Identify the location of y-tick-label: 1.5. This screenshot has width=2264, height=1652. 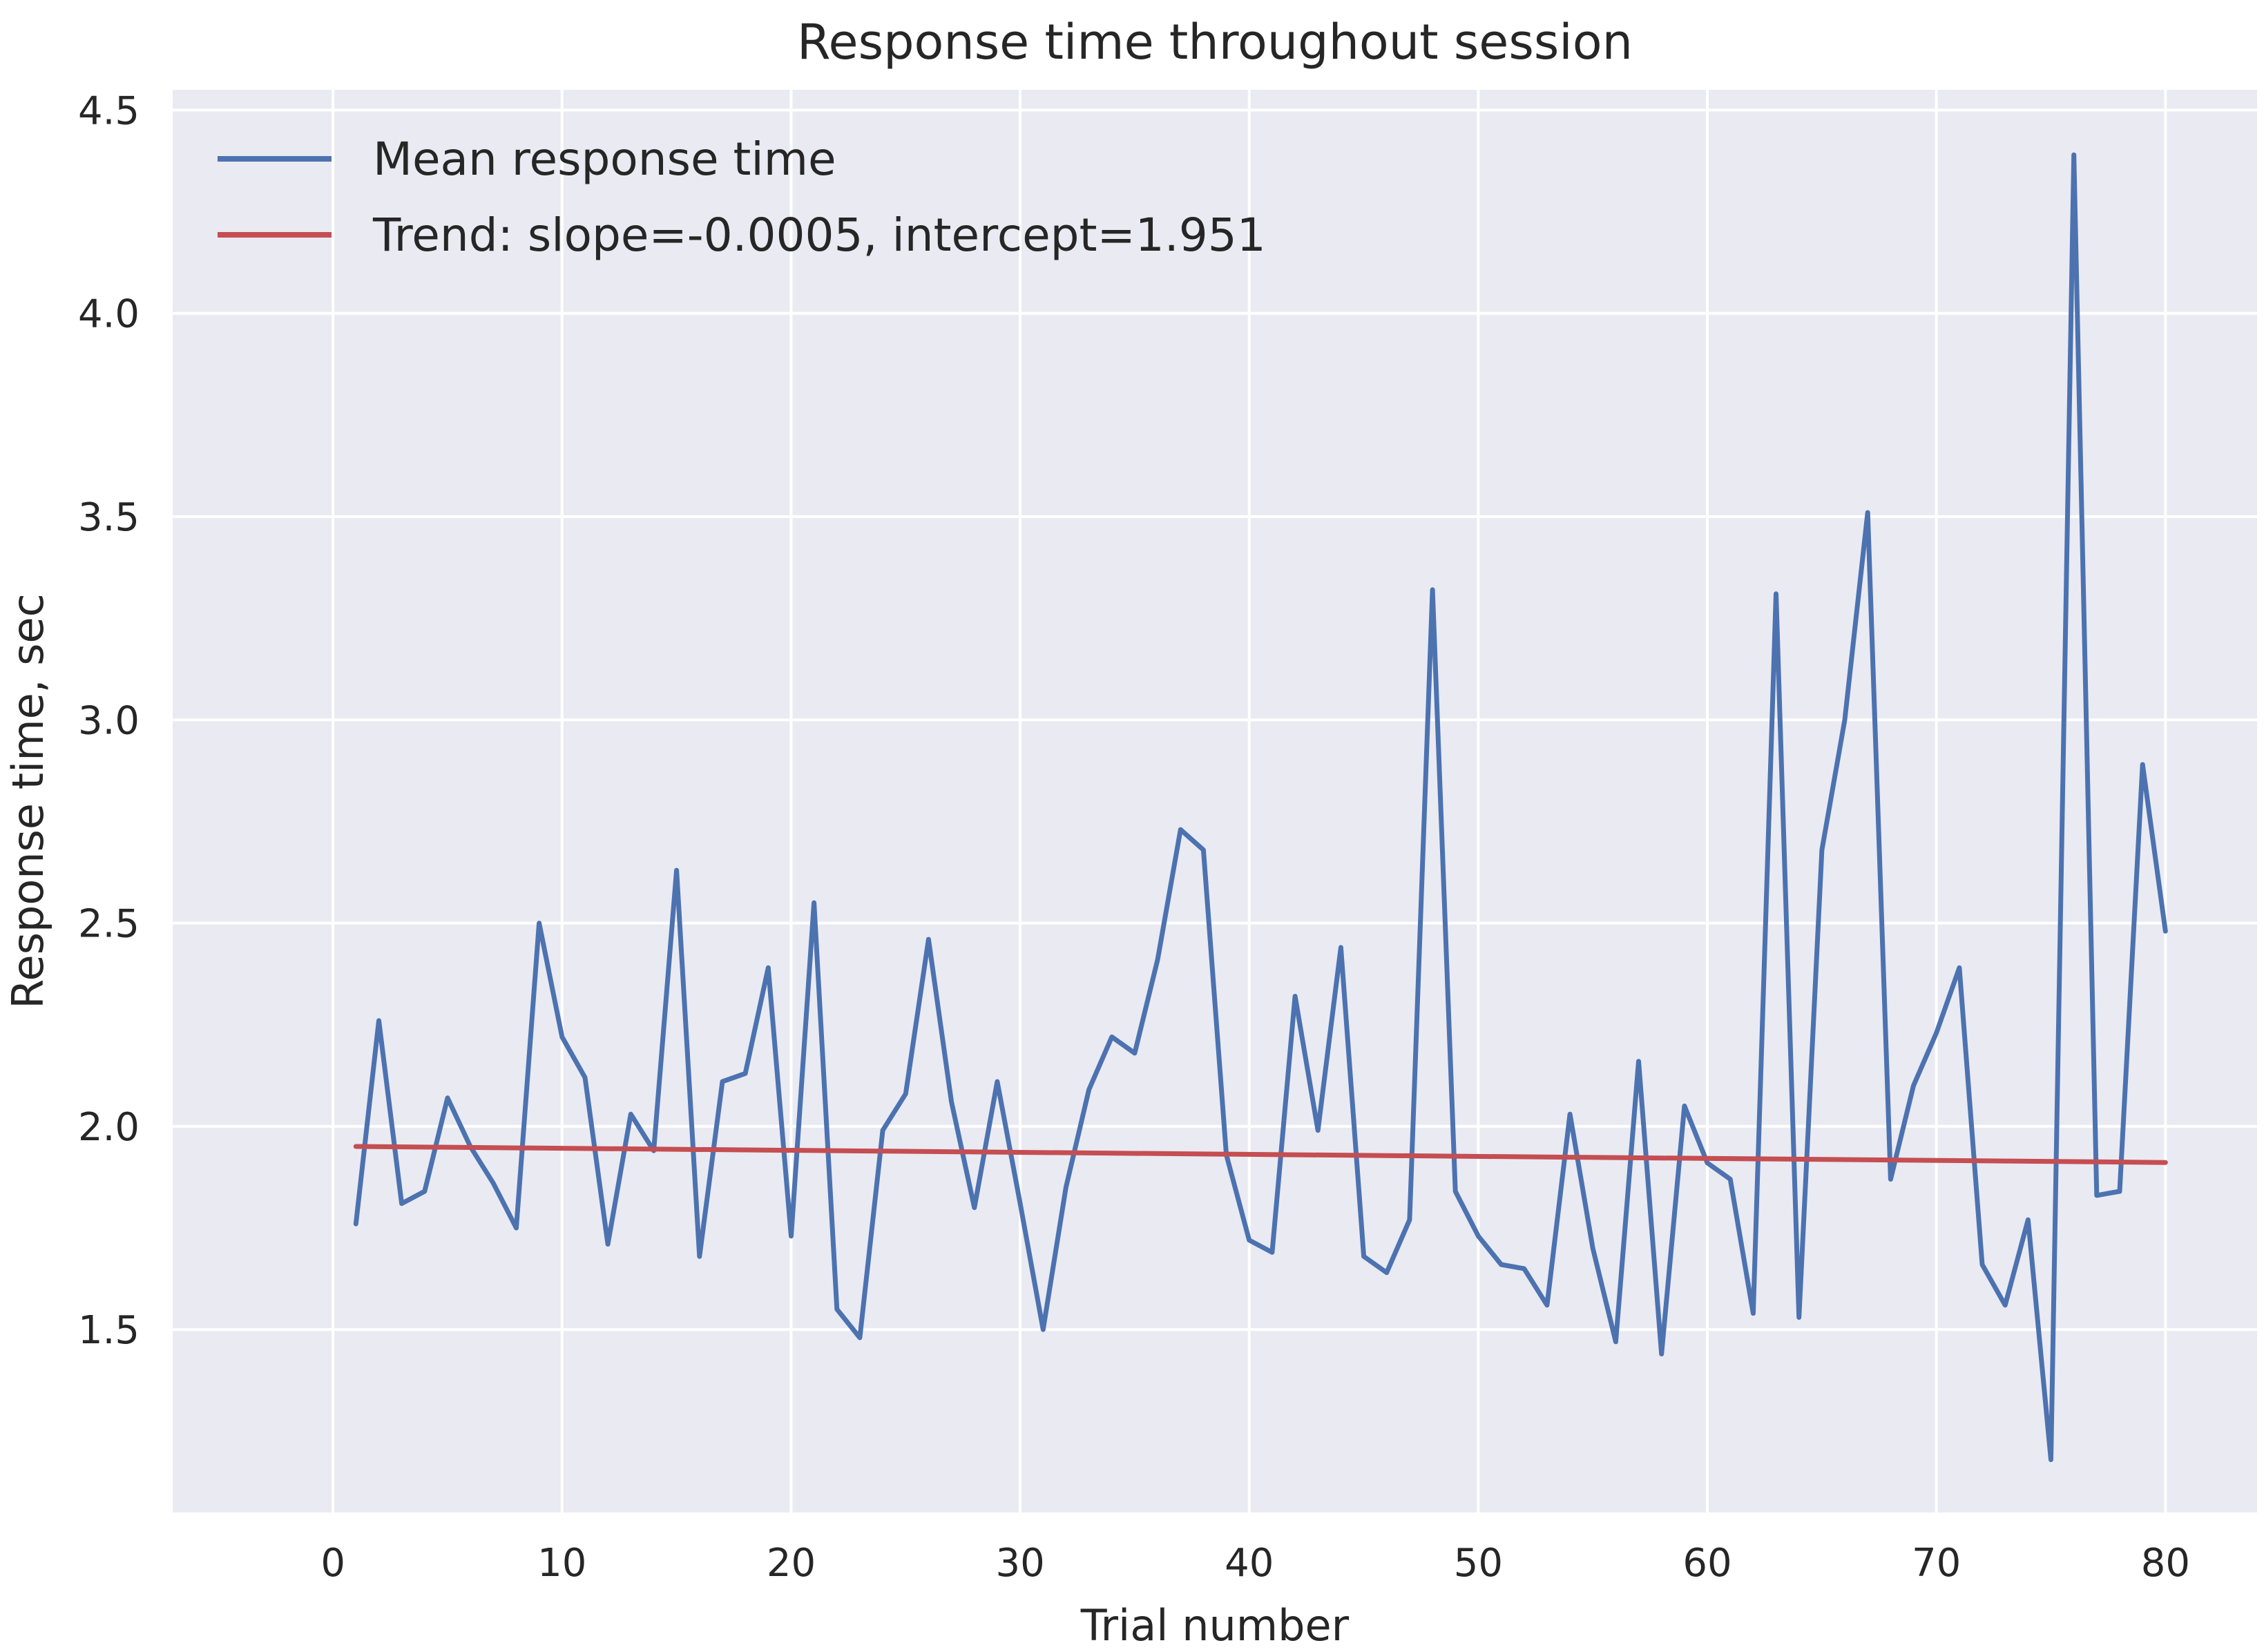
(109, 1330).